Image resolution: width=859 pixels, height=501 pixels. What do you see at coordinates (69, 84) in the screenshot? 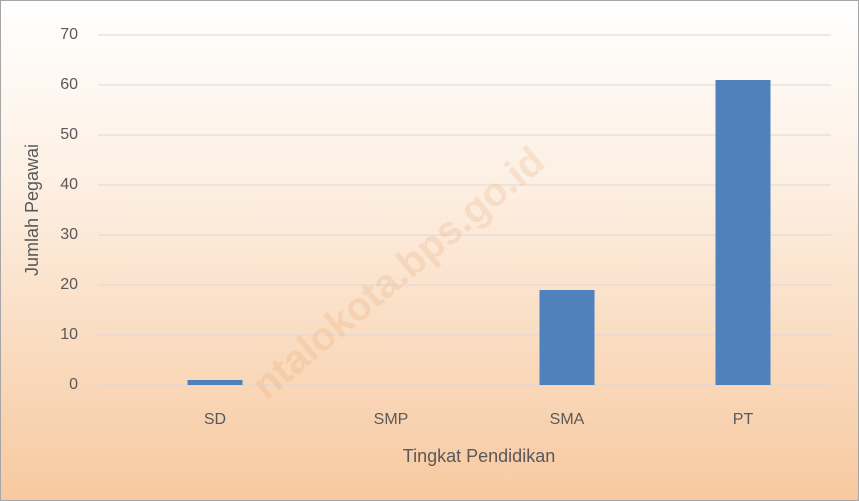
I see `y-tick-label: 60` at bounding box center [69, 84].